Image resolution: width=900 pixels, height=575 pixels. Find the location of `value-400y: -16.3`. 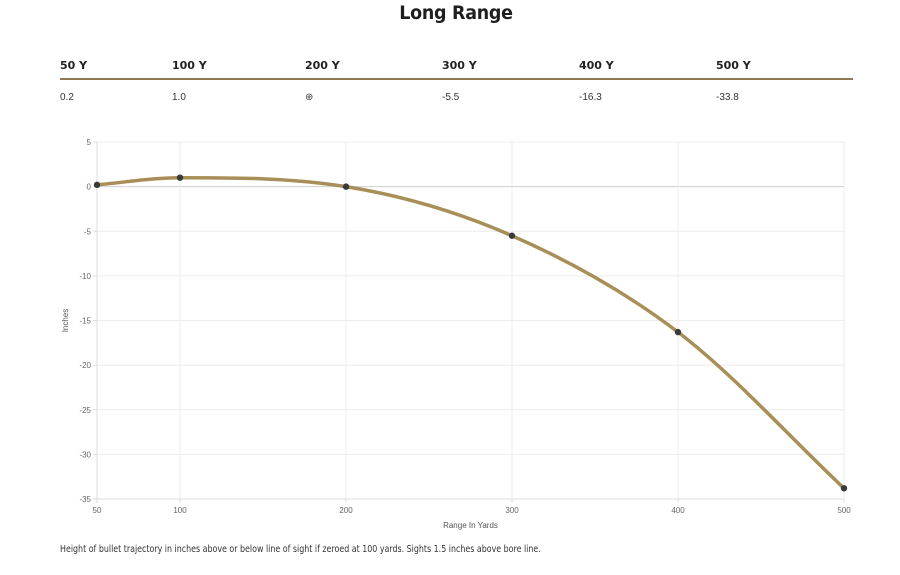

value-400y: -16.3 is located at coordinates (590, 97).